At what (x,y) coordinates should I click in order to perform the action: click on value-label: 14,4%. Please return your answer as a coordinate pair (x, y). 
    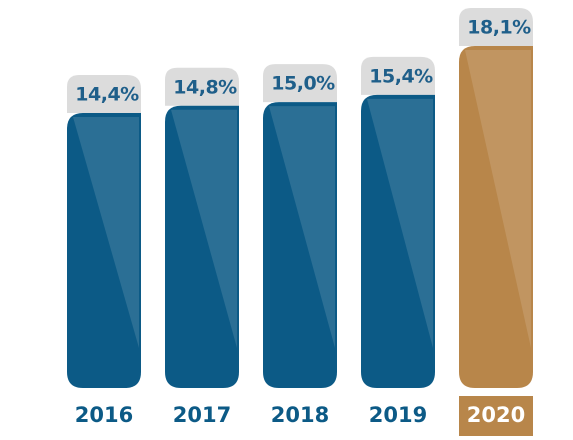
    Looking at the image, I should click on (107, 95).